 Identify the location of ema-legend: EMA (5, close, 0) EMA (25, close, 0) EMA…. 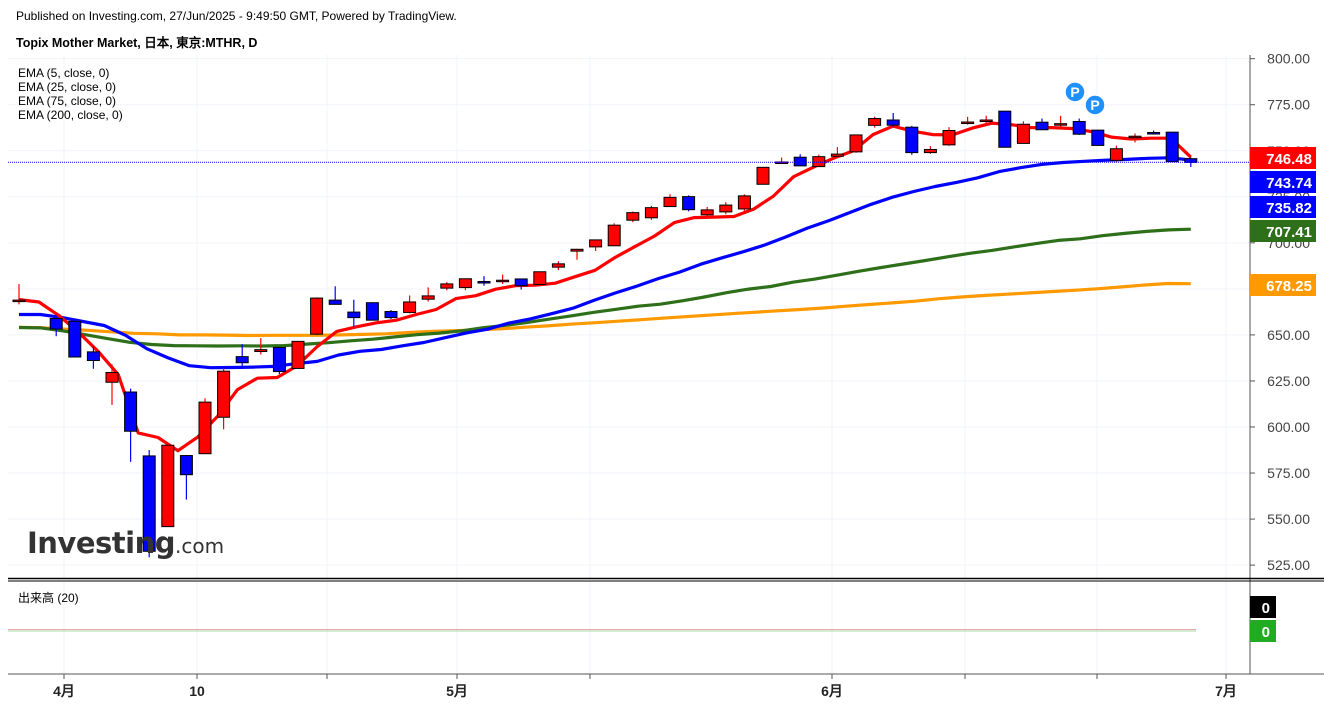
(70, 94).